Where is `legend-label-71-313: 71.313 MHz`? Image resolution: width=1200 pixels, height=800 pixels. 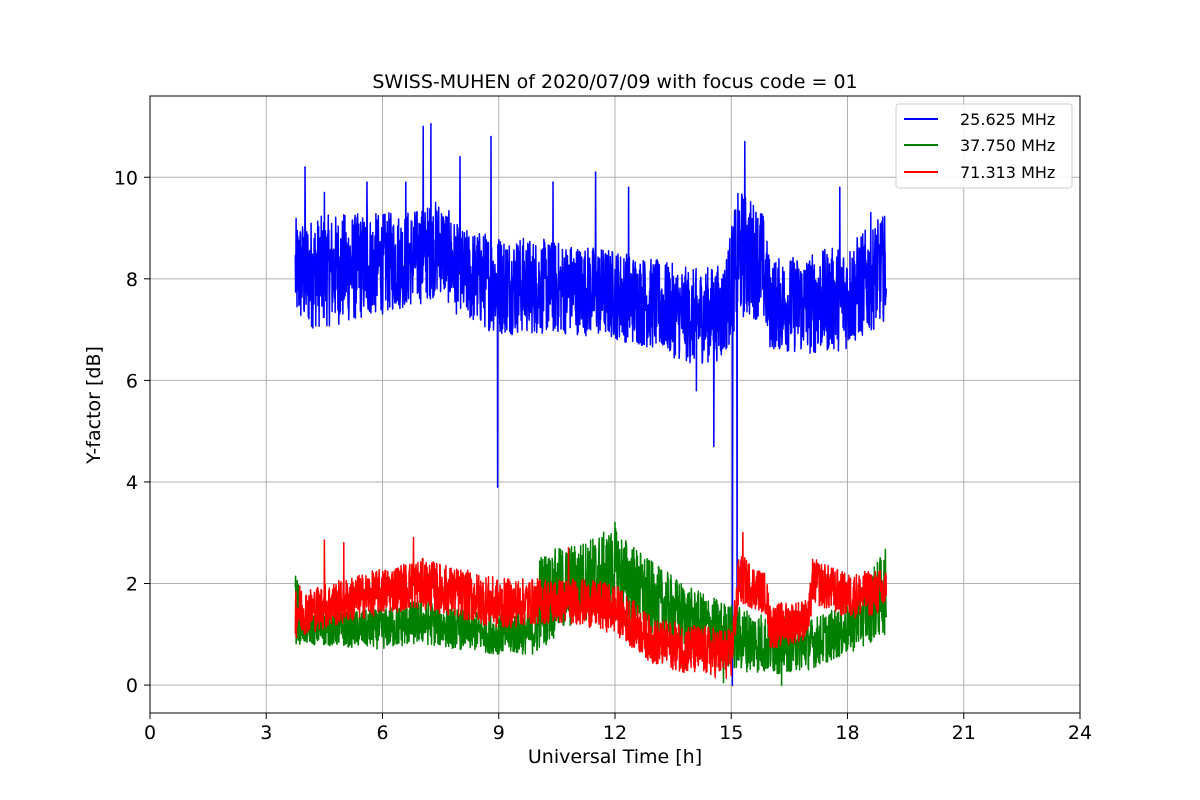 legend-label-71-313: 71.313 MHz is located at coordinates (1007, 172).